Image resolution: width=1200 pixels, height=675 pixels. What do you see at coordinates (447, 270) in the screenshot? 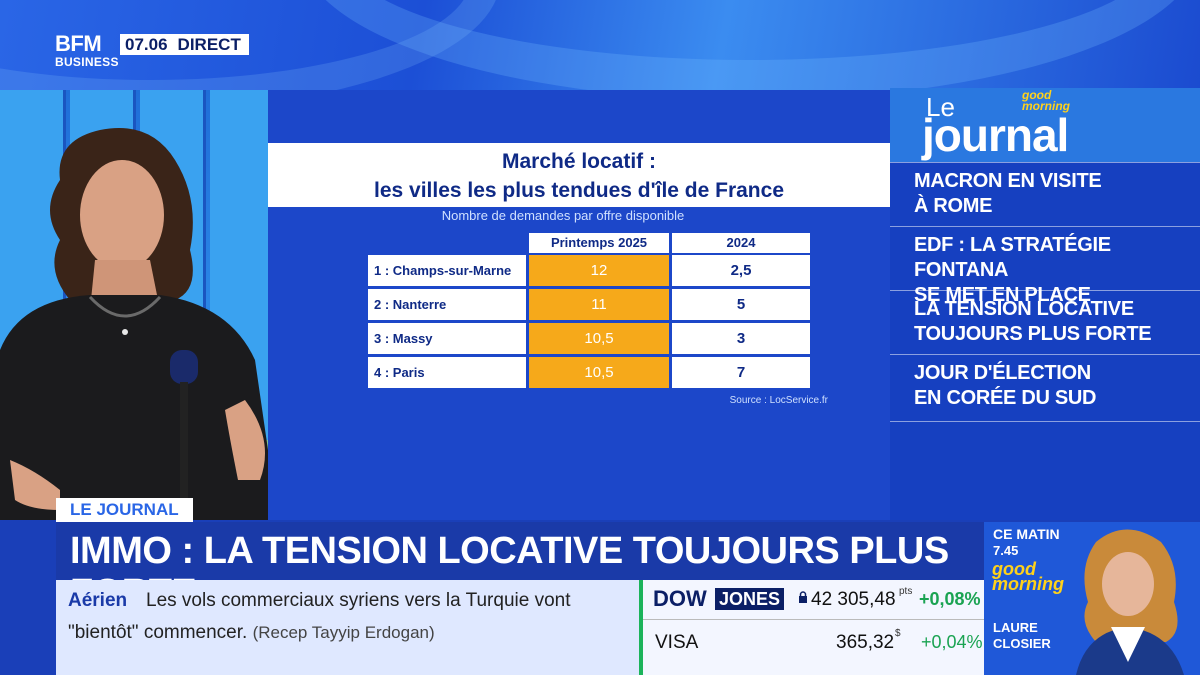
I see `city-cell: 1 : Champs-sur-Marne` at bounding box center [447, 270].